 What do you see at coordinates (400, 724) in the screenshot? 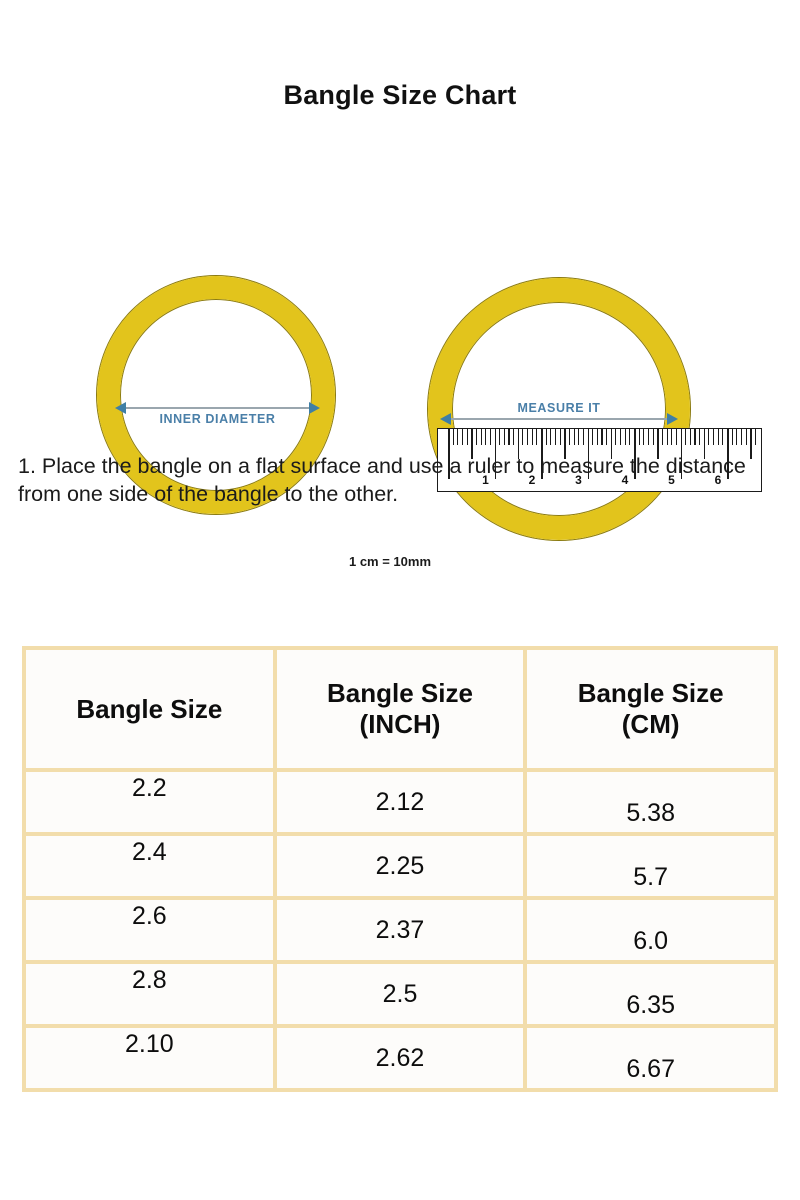
I see `header-line-2: (INCH)` at bounding box center [400, 724].